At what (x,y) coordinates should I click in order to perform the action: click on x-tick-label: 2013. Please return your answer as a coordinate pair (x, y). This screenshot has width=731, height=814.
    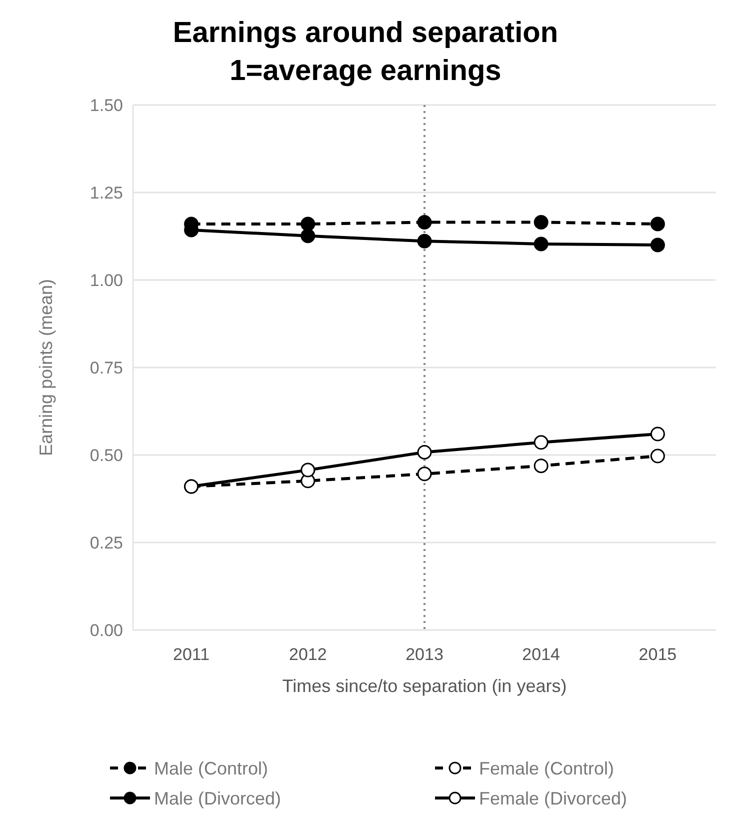
    Looking at the image, I should click on (425, 654).